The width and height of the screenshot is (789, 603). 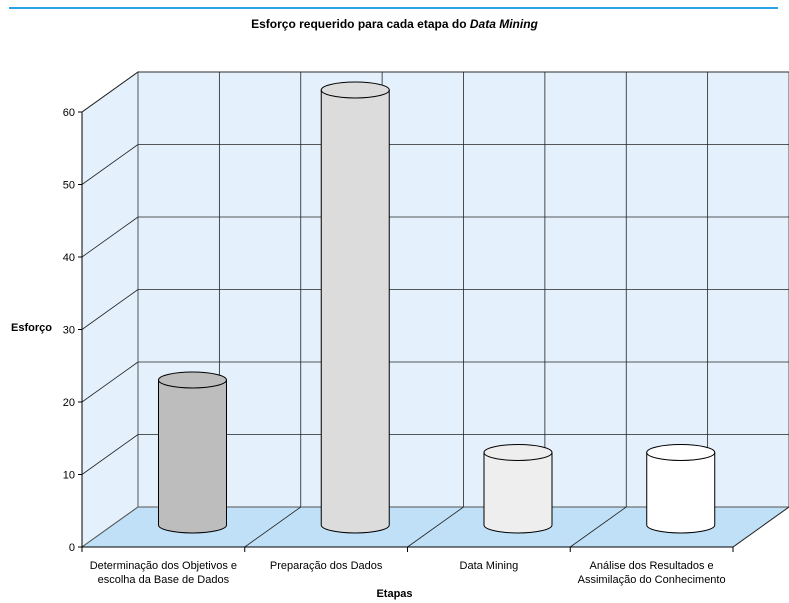 What do you see at coordinates (359, 24) in the screenshot?
I see `chart-title-text: Esforço requerido para cada etapa do` at bounding box center [359, 24].